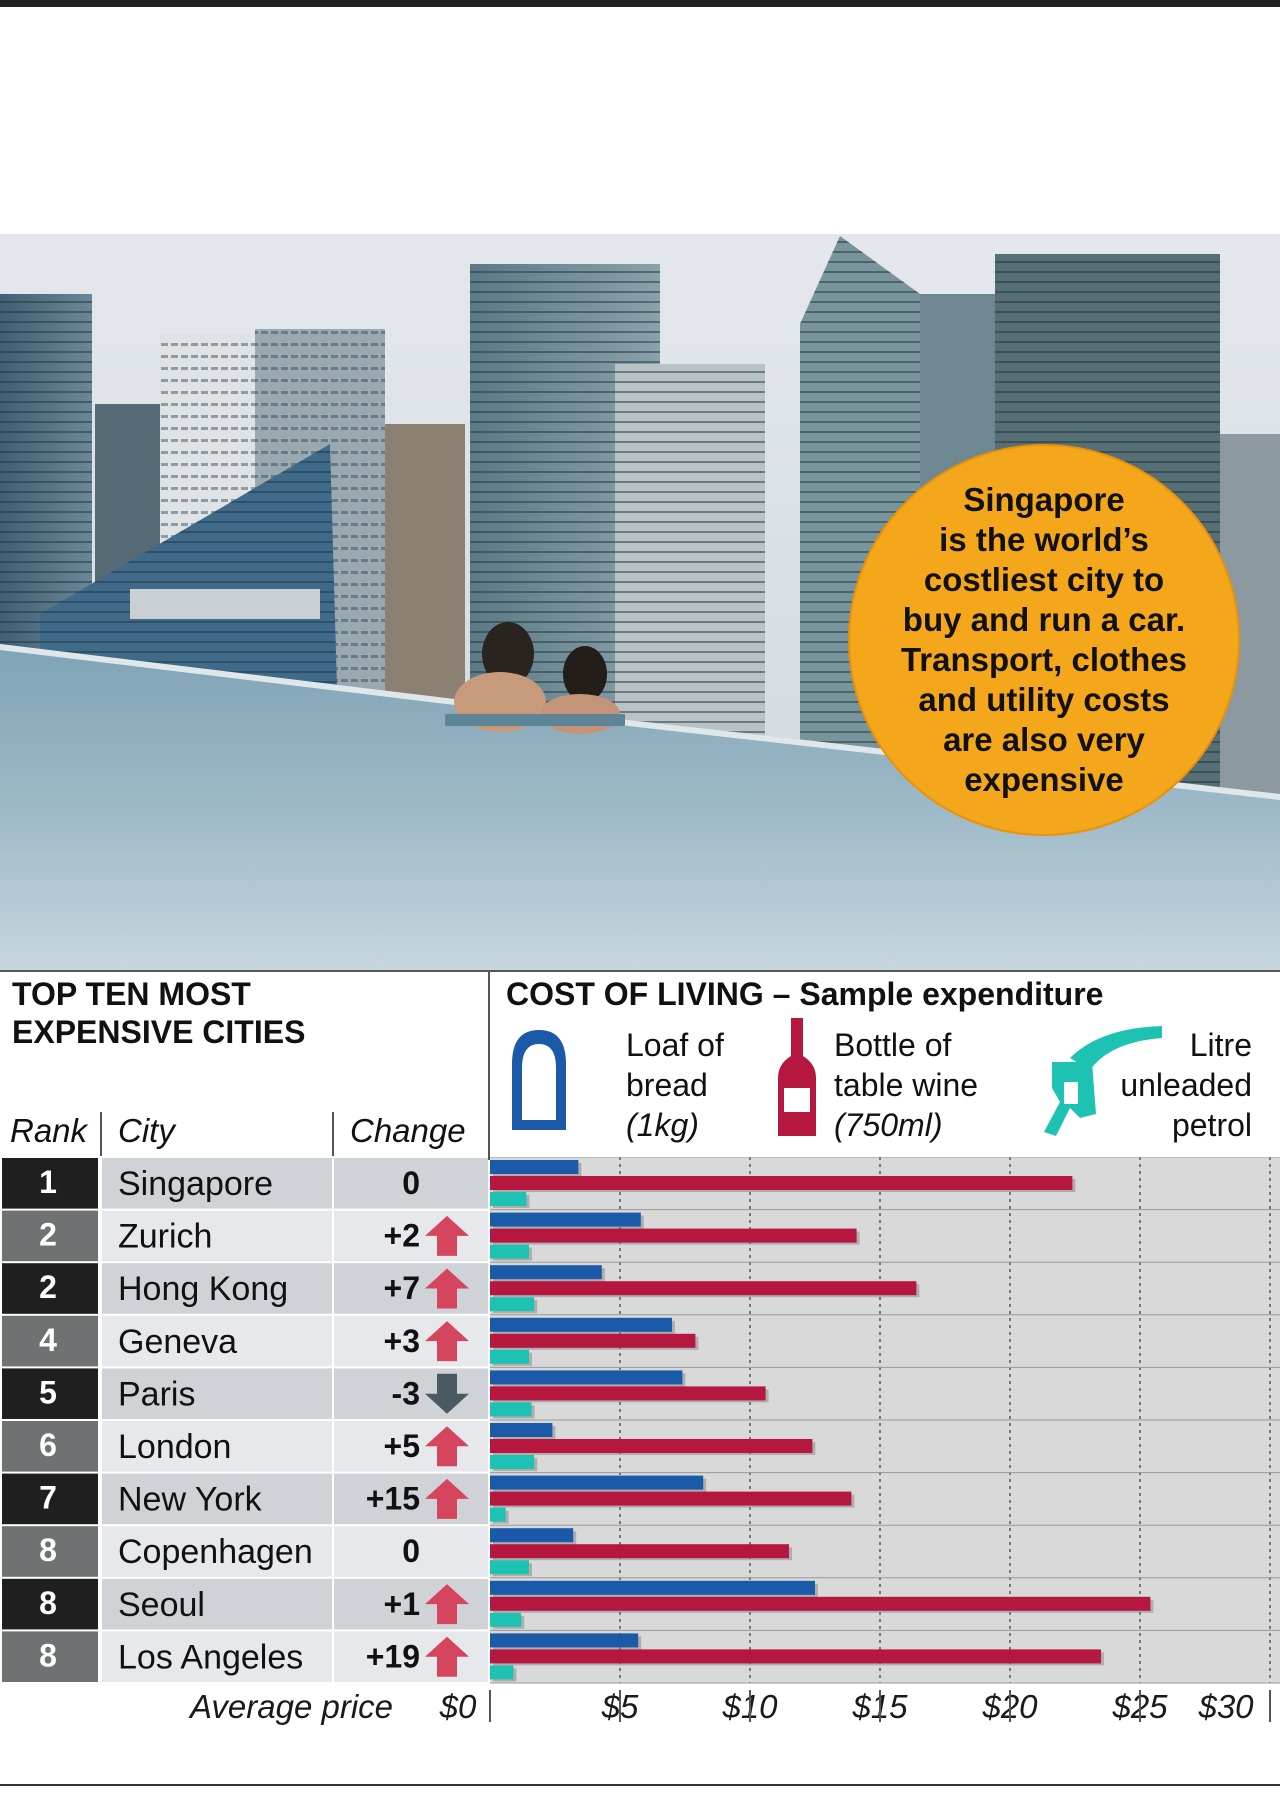 Image resolution: width=1280 pixels, height=1794 pixels. What do you see at coordinates (165, 1237) in the screenshot?
I see `city-name: Zurich` at bounding box center [165, 1237].